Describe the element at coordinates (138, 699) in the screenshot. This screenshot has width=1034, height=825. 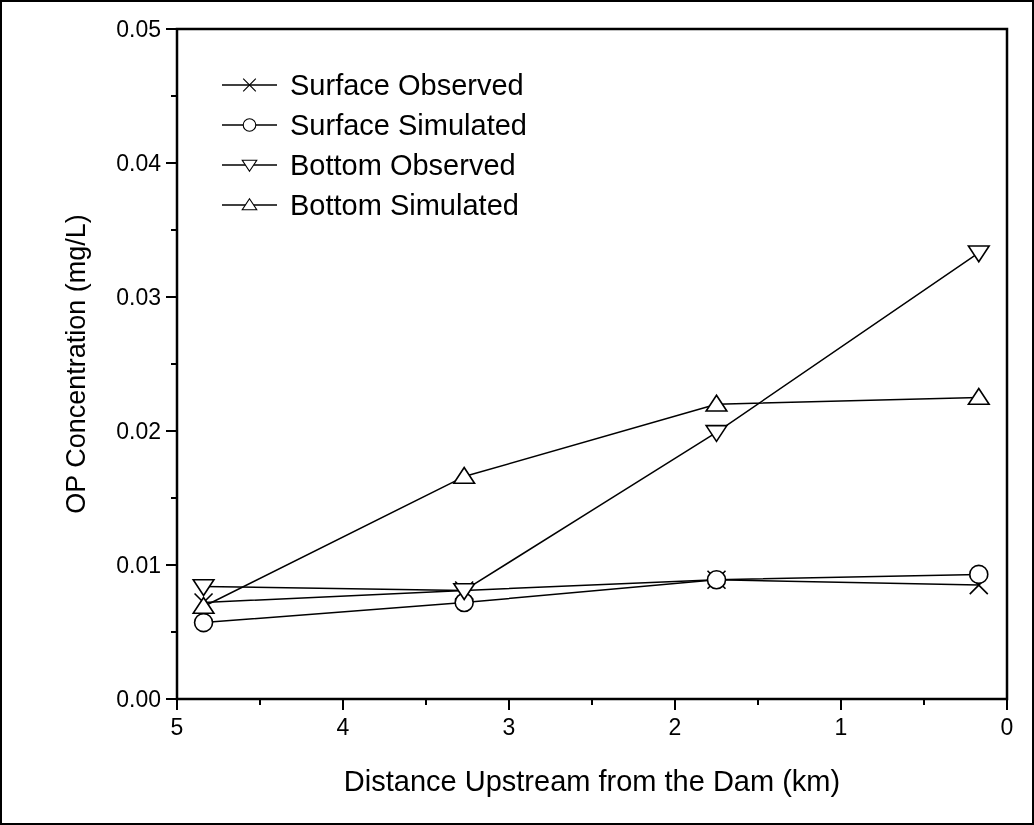
I see `text: 0.00` at that location.